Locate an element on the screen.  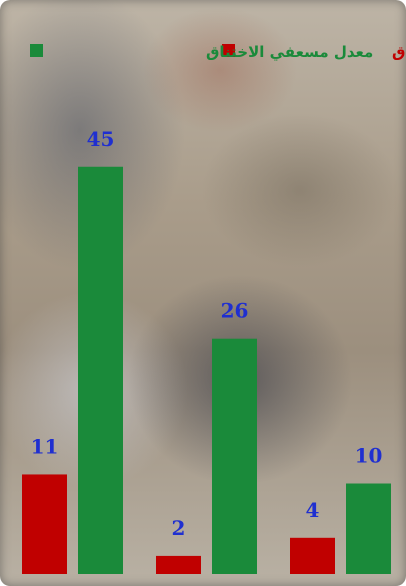
legend-label-series-1: معدل مسعفي الاختناق is located at coordinates (289, 52).